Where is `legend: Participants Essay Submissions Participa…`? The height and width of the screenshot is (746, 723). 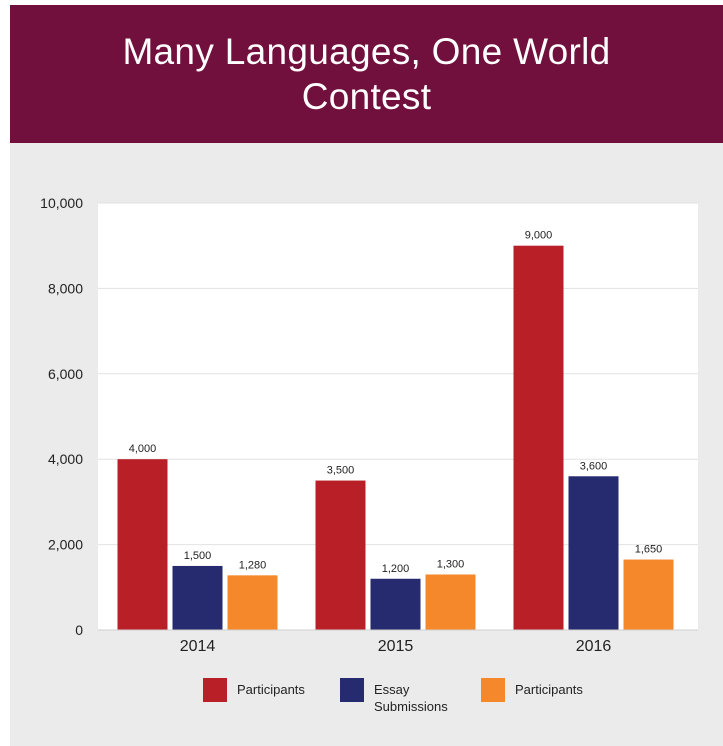
legend: Participants Essay Submissions Participa… is located at coordinates (361, 703).